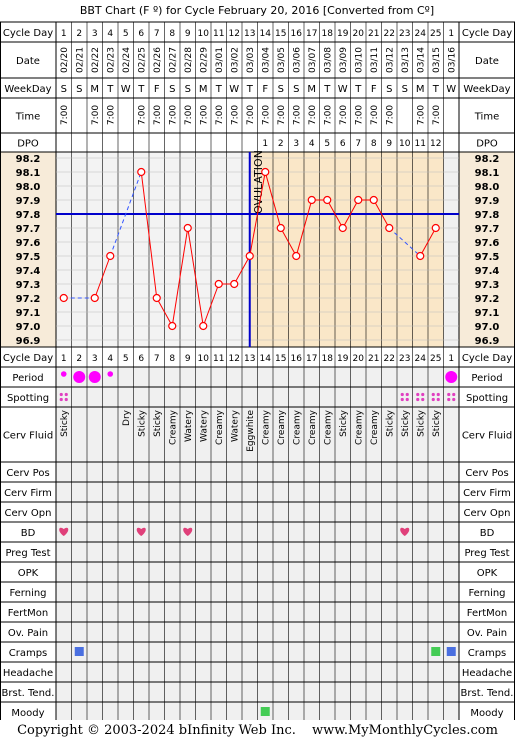  Describe the element at coordinates (142, 60) in the screenshot. I see `date-cell: 02/25` at that location.